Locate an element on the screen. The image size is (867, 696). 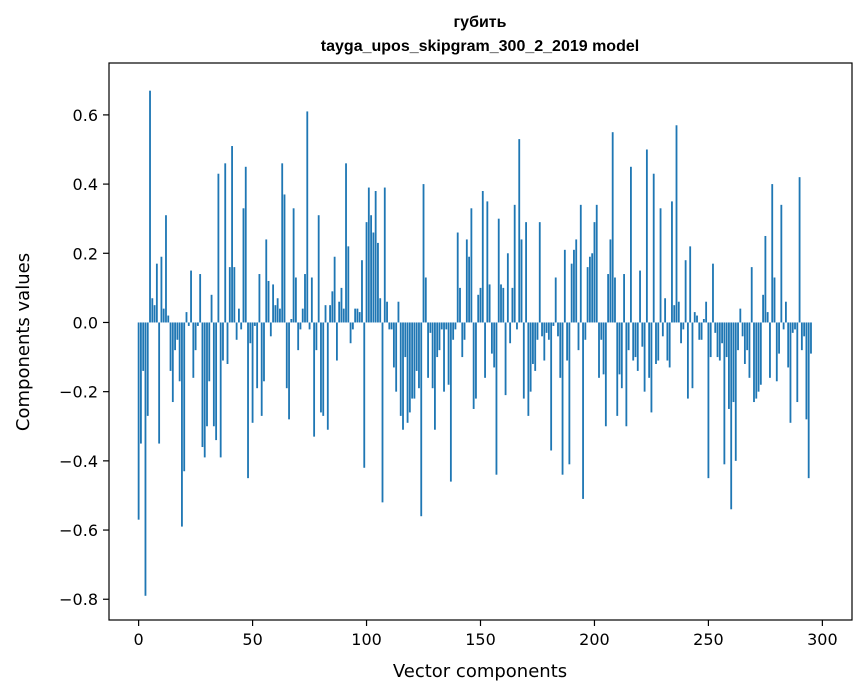
x-tick-label-250: 250 is located at coordinates (708, 639).